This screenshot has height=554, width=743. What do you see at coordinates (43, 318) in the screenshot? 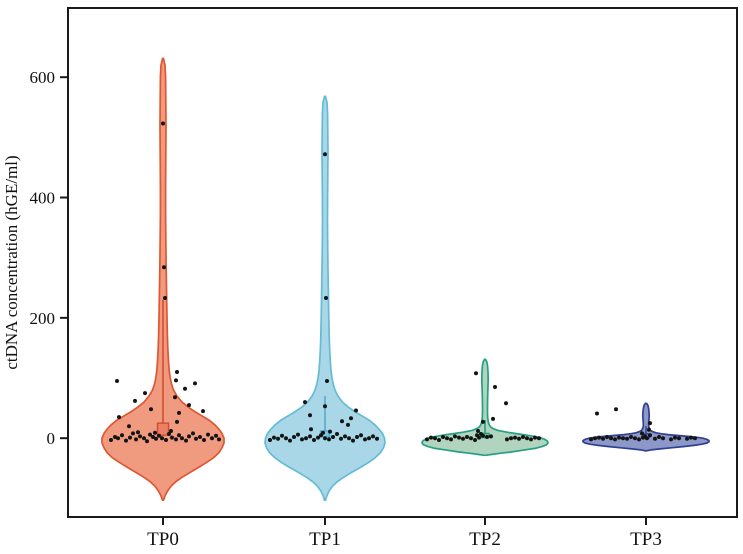
I see `y-tick-label: 200` at bounding box center [43, 318].